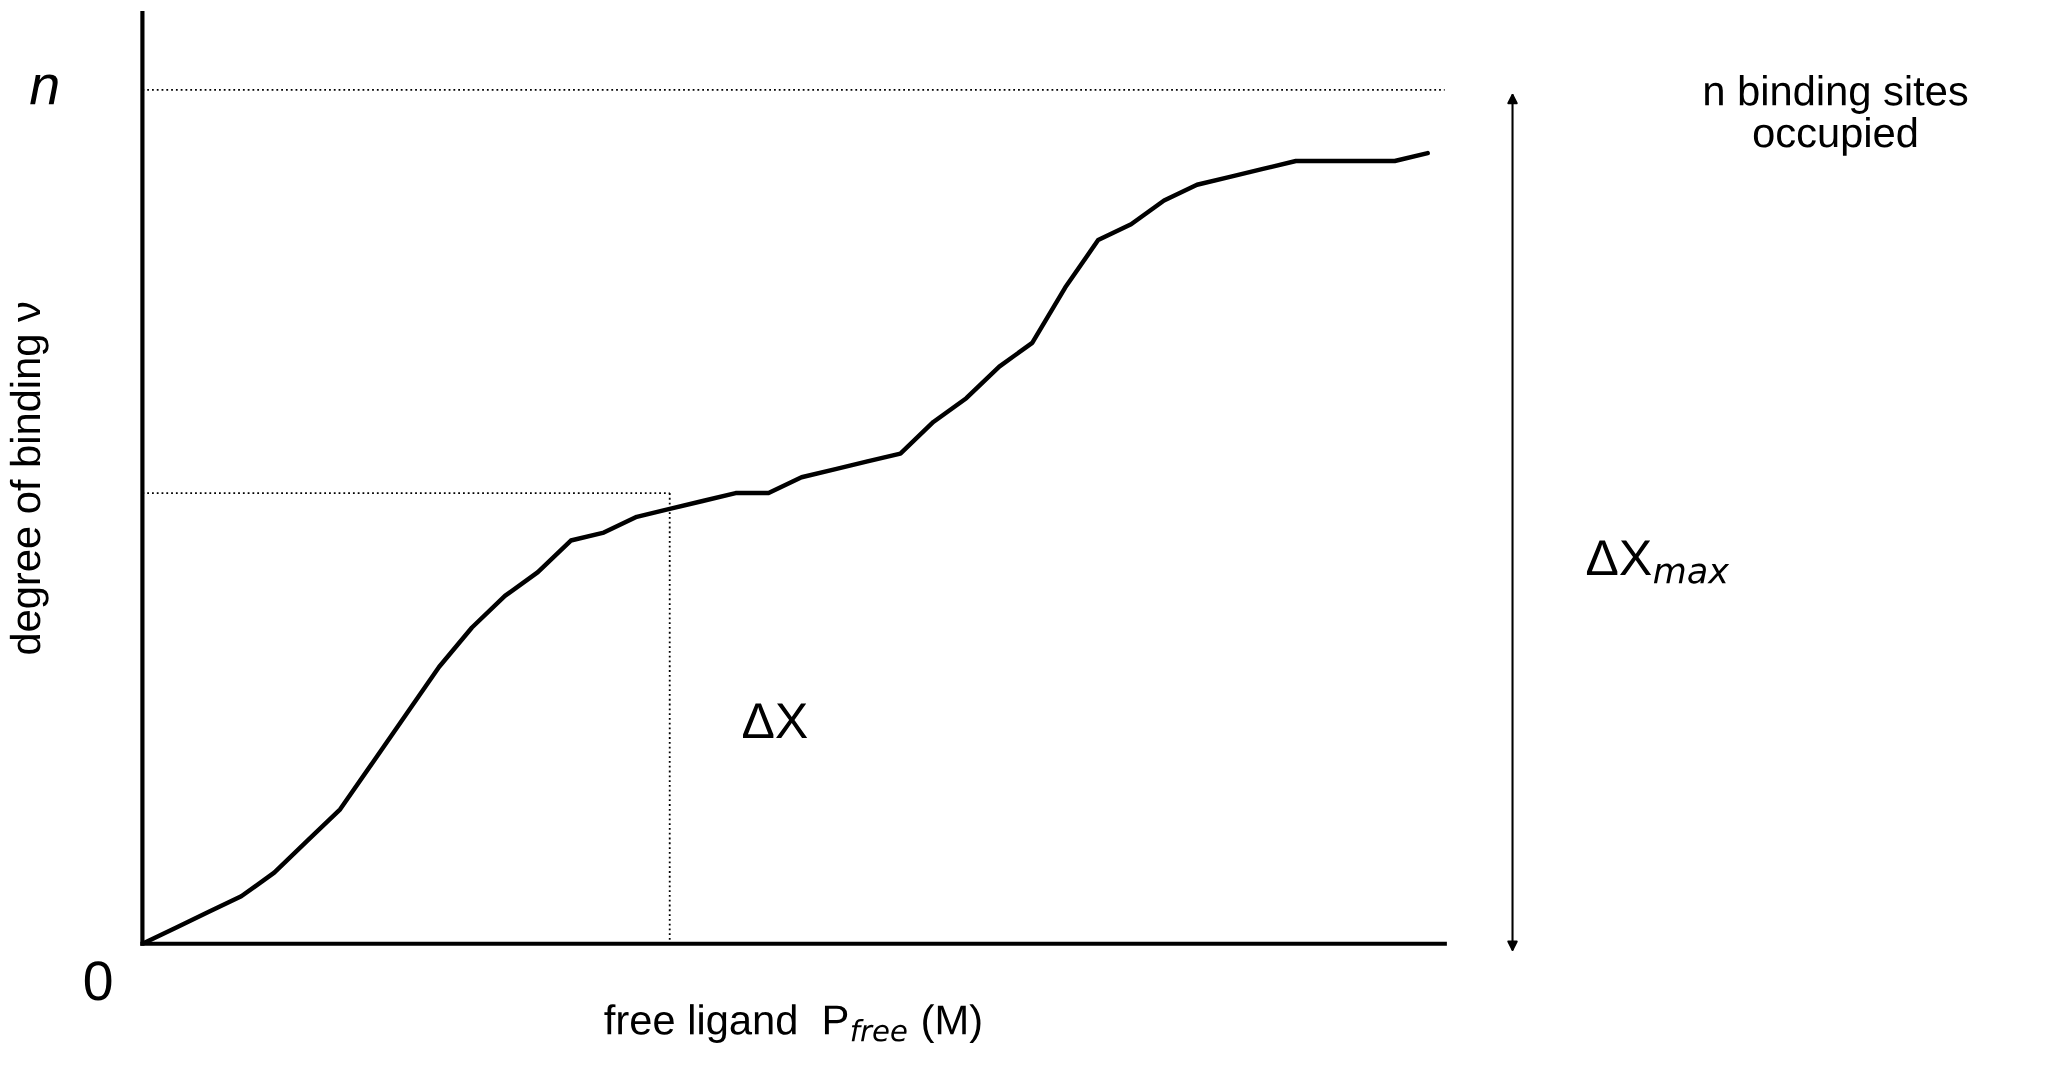  Describe the element at coordinates (792, 1023) in the screenshot. I see `x-axis-title: free ligand P$_{free}$ (M)` at that location.